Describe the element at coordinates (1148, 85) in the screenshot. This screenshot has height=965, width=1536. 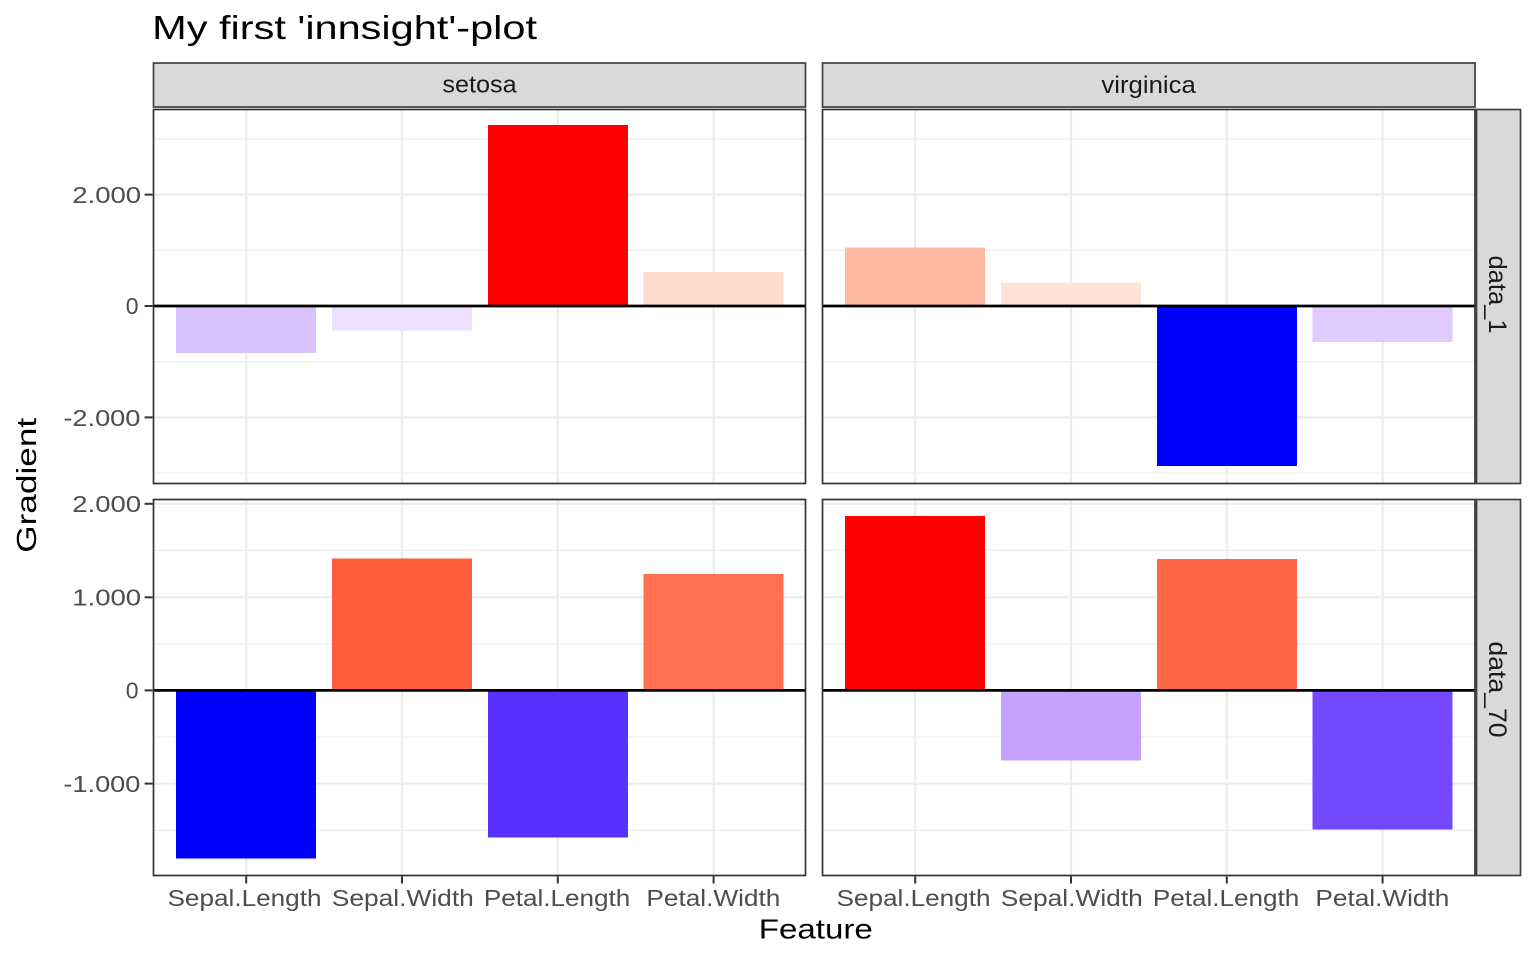
I see `svg-text: virginica` at that location.